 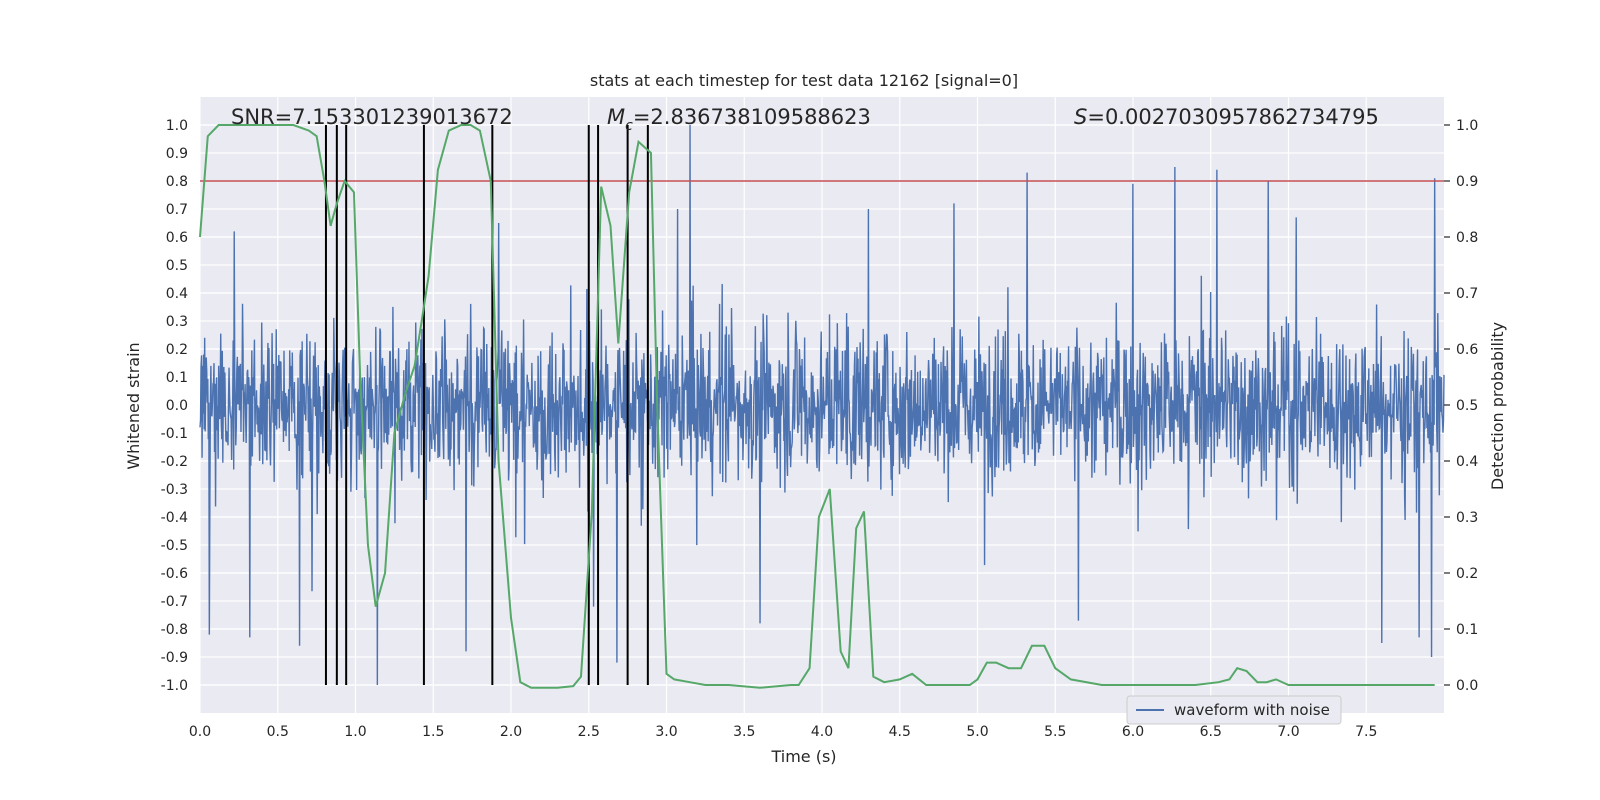 I want to click on y2-tick-label: 0.2, so click(x=1467, y=574).